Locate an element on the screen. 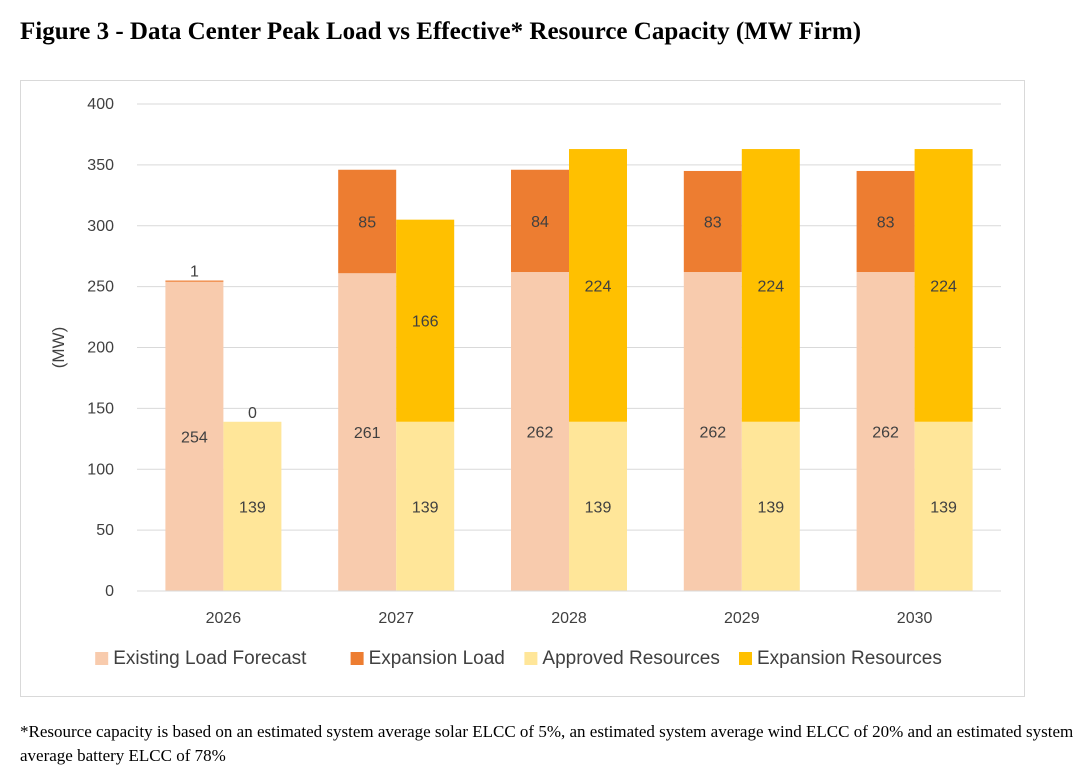 This screenshot has height=778, width=1081. y-tick-label: 0 is located at coordinates (109, 591).